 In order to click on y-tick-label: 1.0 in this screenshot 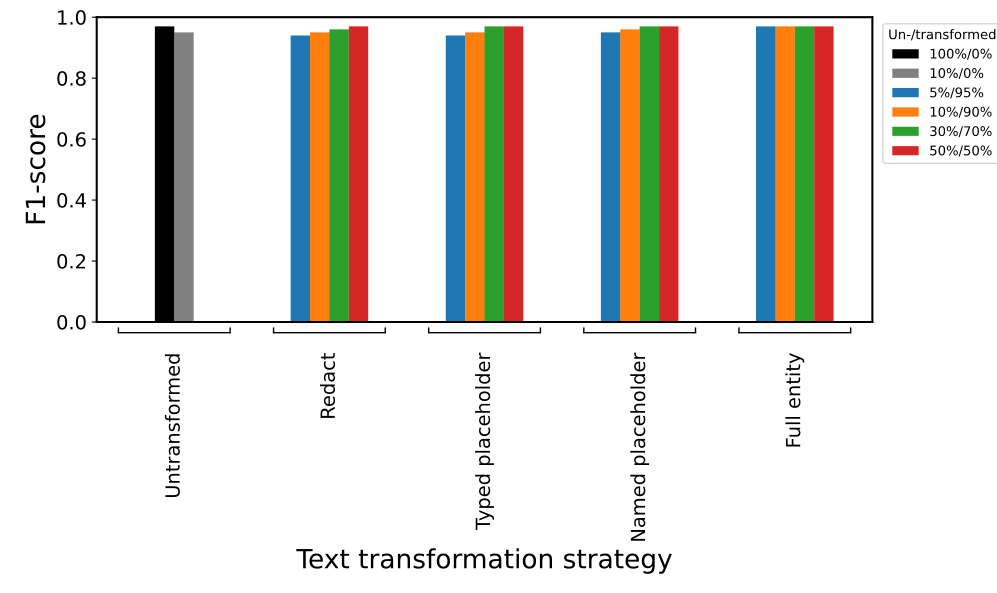, I will do `click(72, 17)`.